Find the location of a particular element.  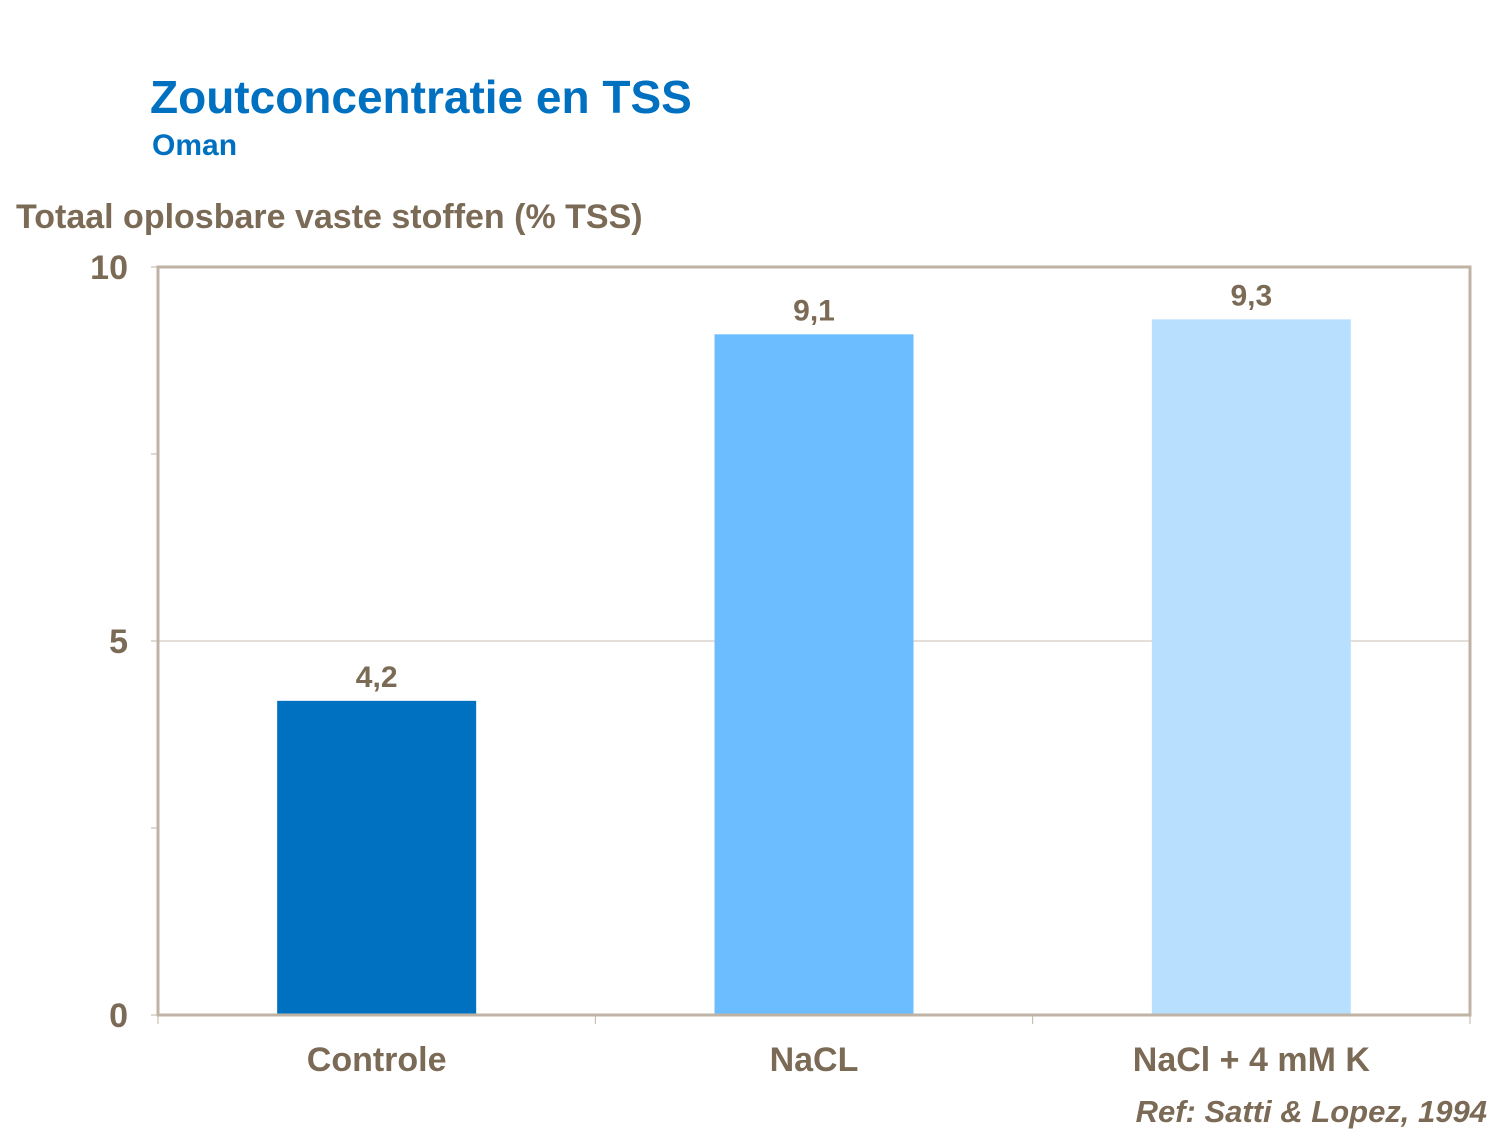

y-tick-label: 10 is located at coordinates (109, 268).